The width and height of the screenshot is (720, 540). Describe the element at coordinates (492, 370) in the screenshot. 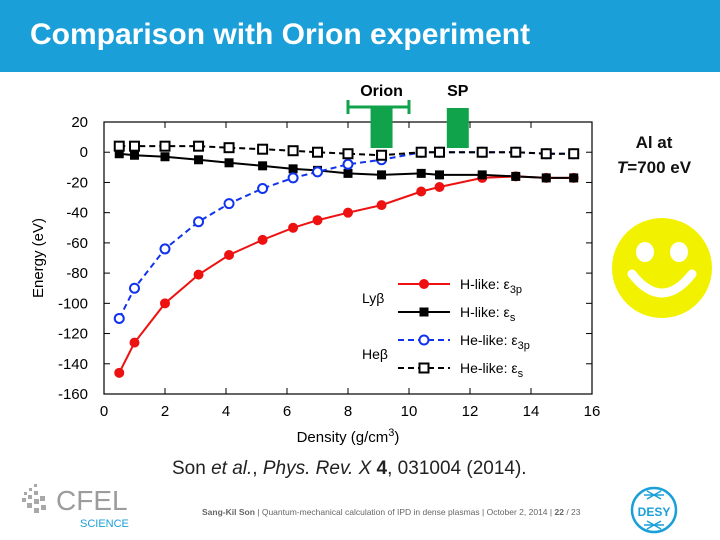

I see `legend-label-3: He-like: εs` at that location.